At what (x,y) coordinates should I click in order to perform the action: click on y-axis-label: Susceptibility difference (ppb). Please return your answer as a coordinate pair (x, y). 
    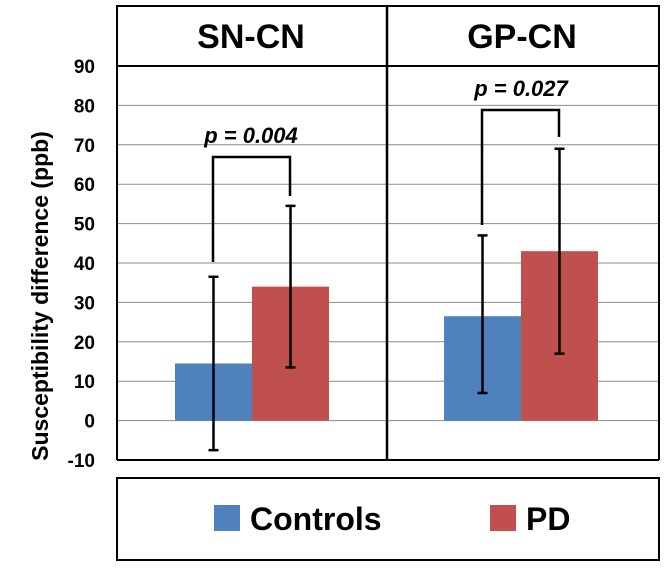
    Looking at the image, I should click on (40, 296).